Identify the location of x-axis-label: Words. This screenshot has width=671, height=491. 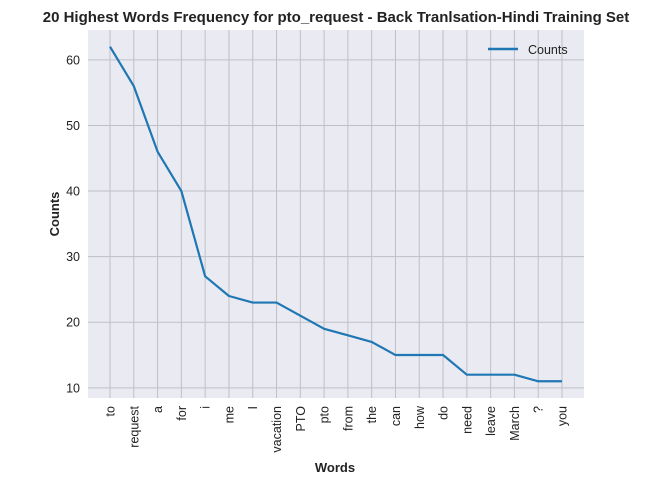
(335, 467).